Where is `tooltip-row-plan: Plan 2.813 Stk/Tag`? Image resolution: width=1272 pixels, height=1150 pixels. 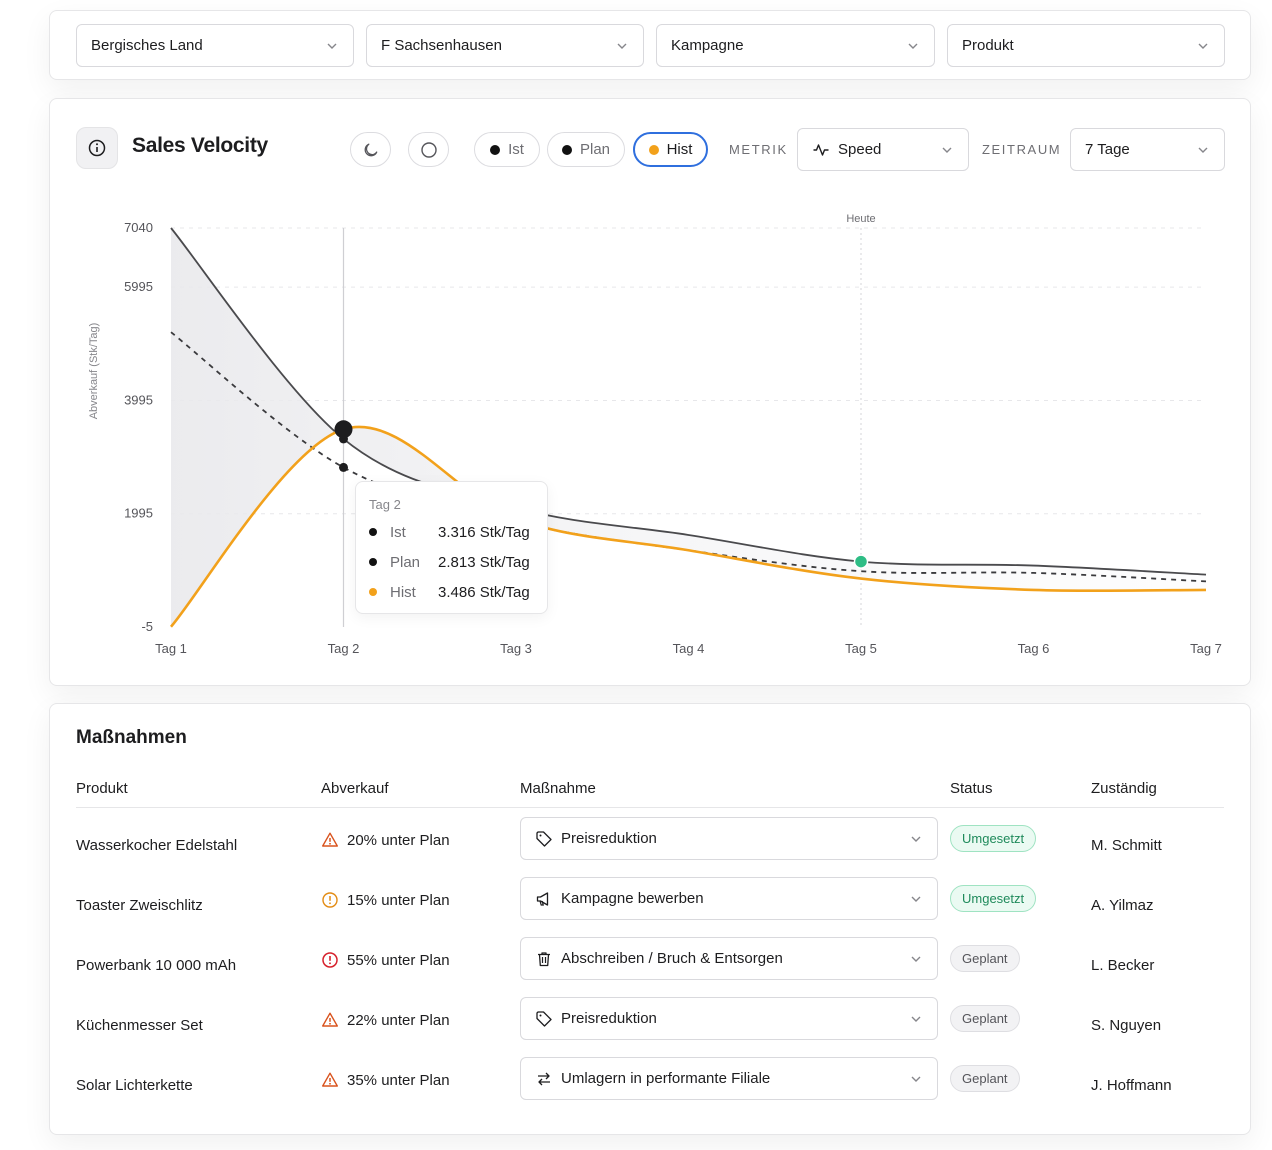
tooltip-row-plan: Plan 2.813 Stk/Tag is located at coordinates (449, 562).